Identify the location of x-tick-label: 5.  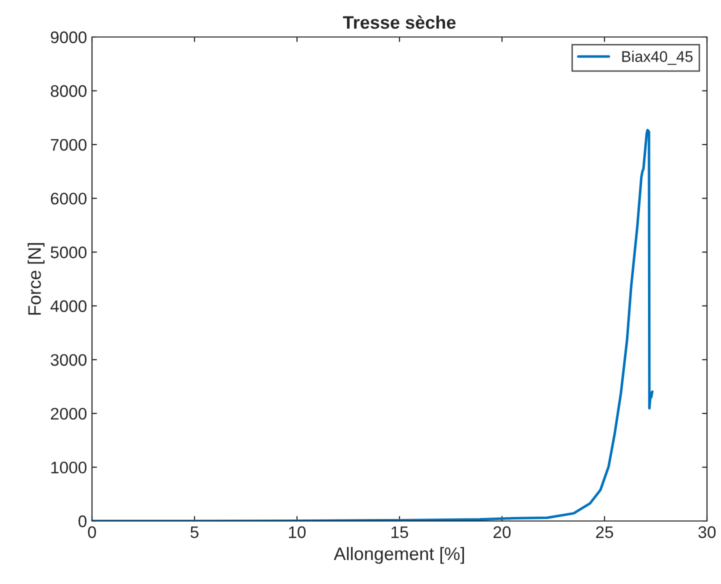
(194, 532).